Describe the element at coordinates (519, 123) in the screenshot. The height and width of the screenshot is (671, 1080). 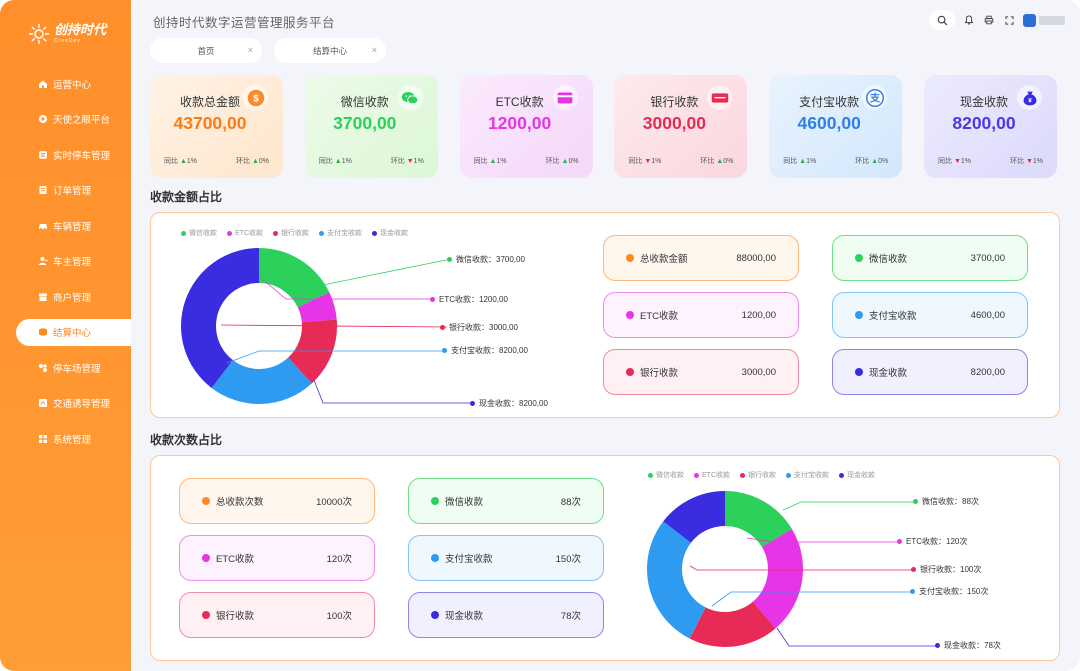
I see `stat-value: 1200,00` at that location.